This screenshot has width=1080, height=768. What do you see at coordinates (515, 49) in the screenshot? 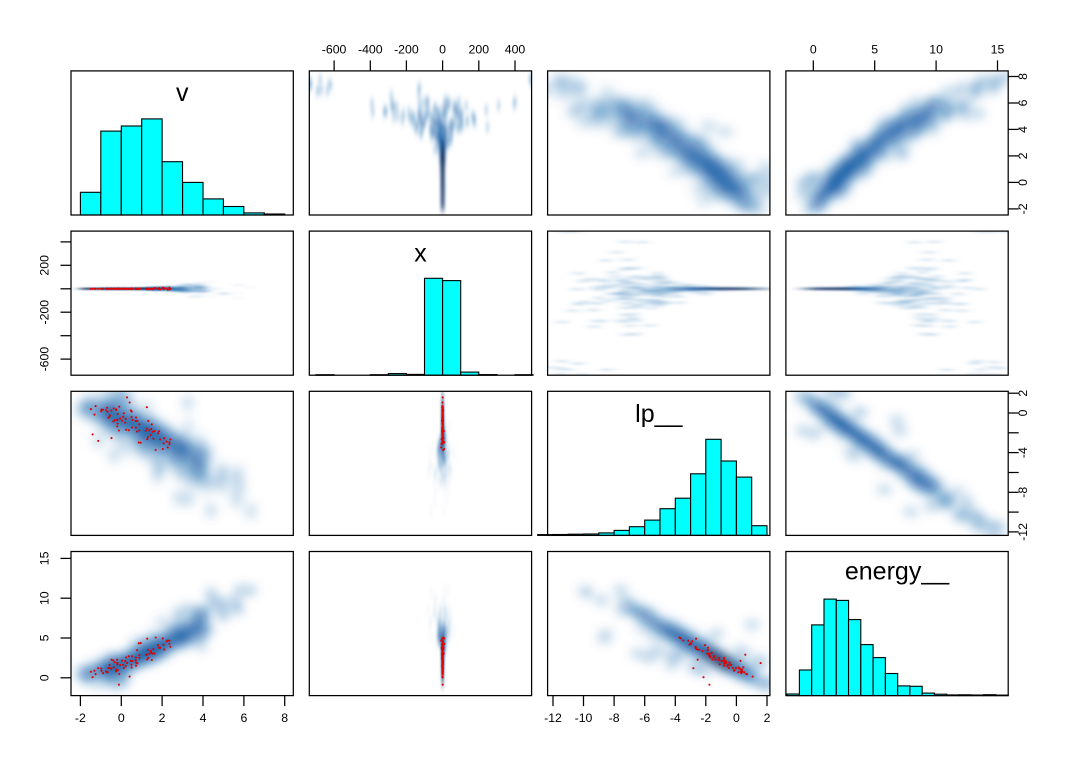
I see `svg-text: 400` at bounding box center [515, 49].